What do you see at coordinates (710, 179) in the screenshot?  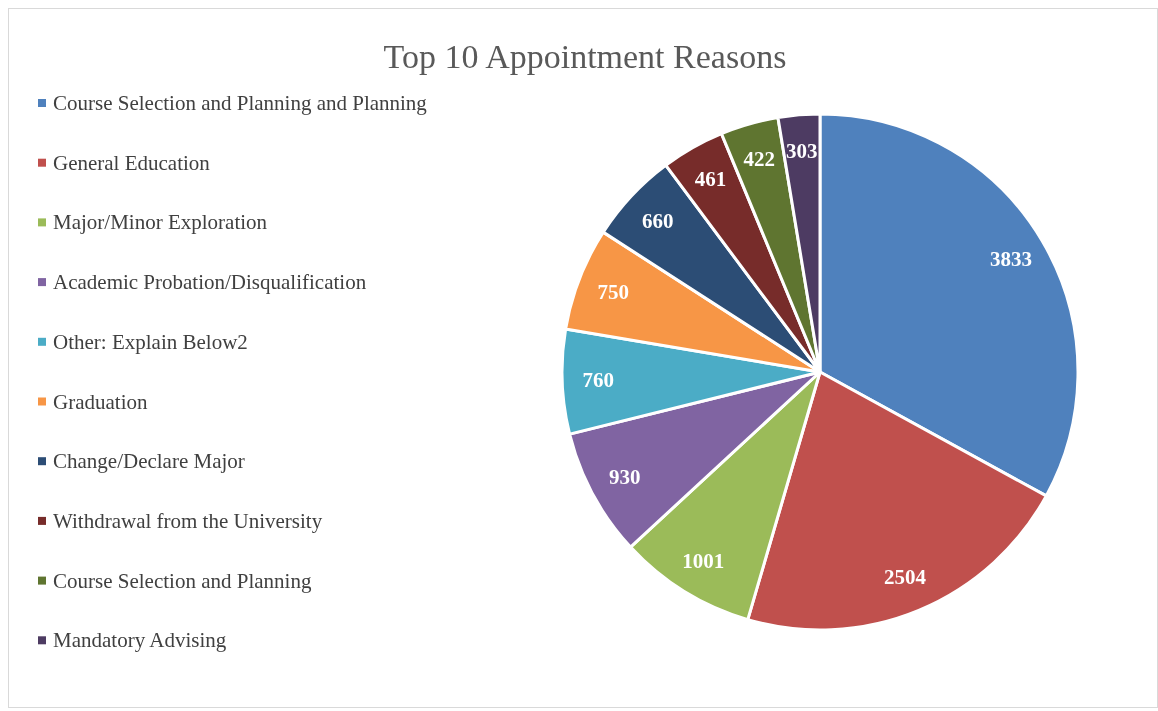 I see `data-label: 461` at bounding box center [710, 179].